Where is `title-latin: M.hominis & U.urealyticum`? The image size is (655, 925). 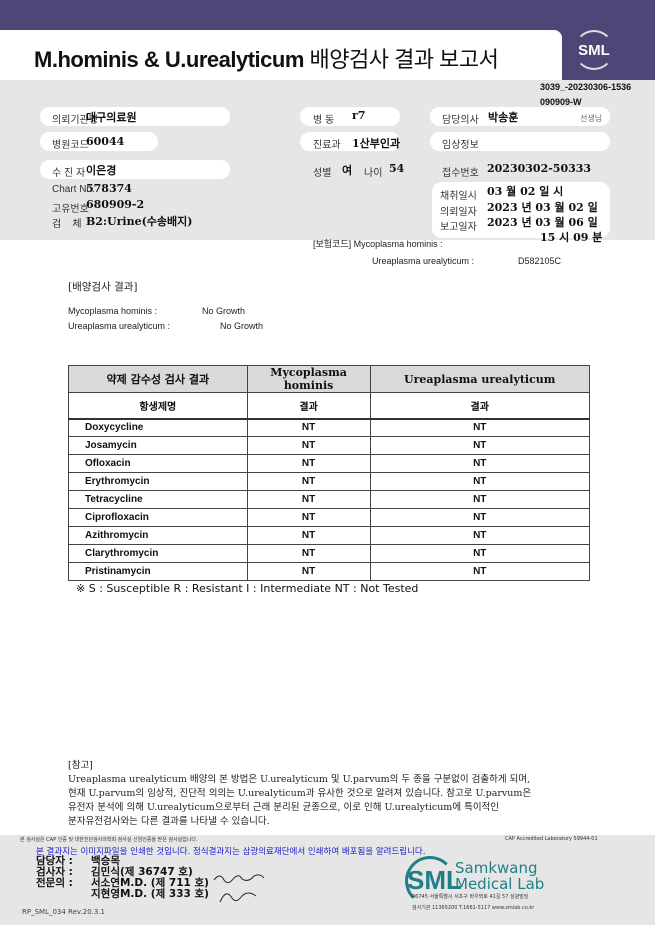 title-latin: M.hominis & U.urealyticum is located at coordinates (169, 59).